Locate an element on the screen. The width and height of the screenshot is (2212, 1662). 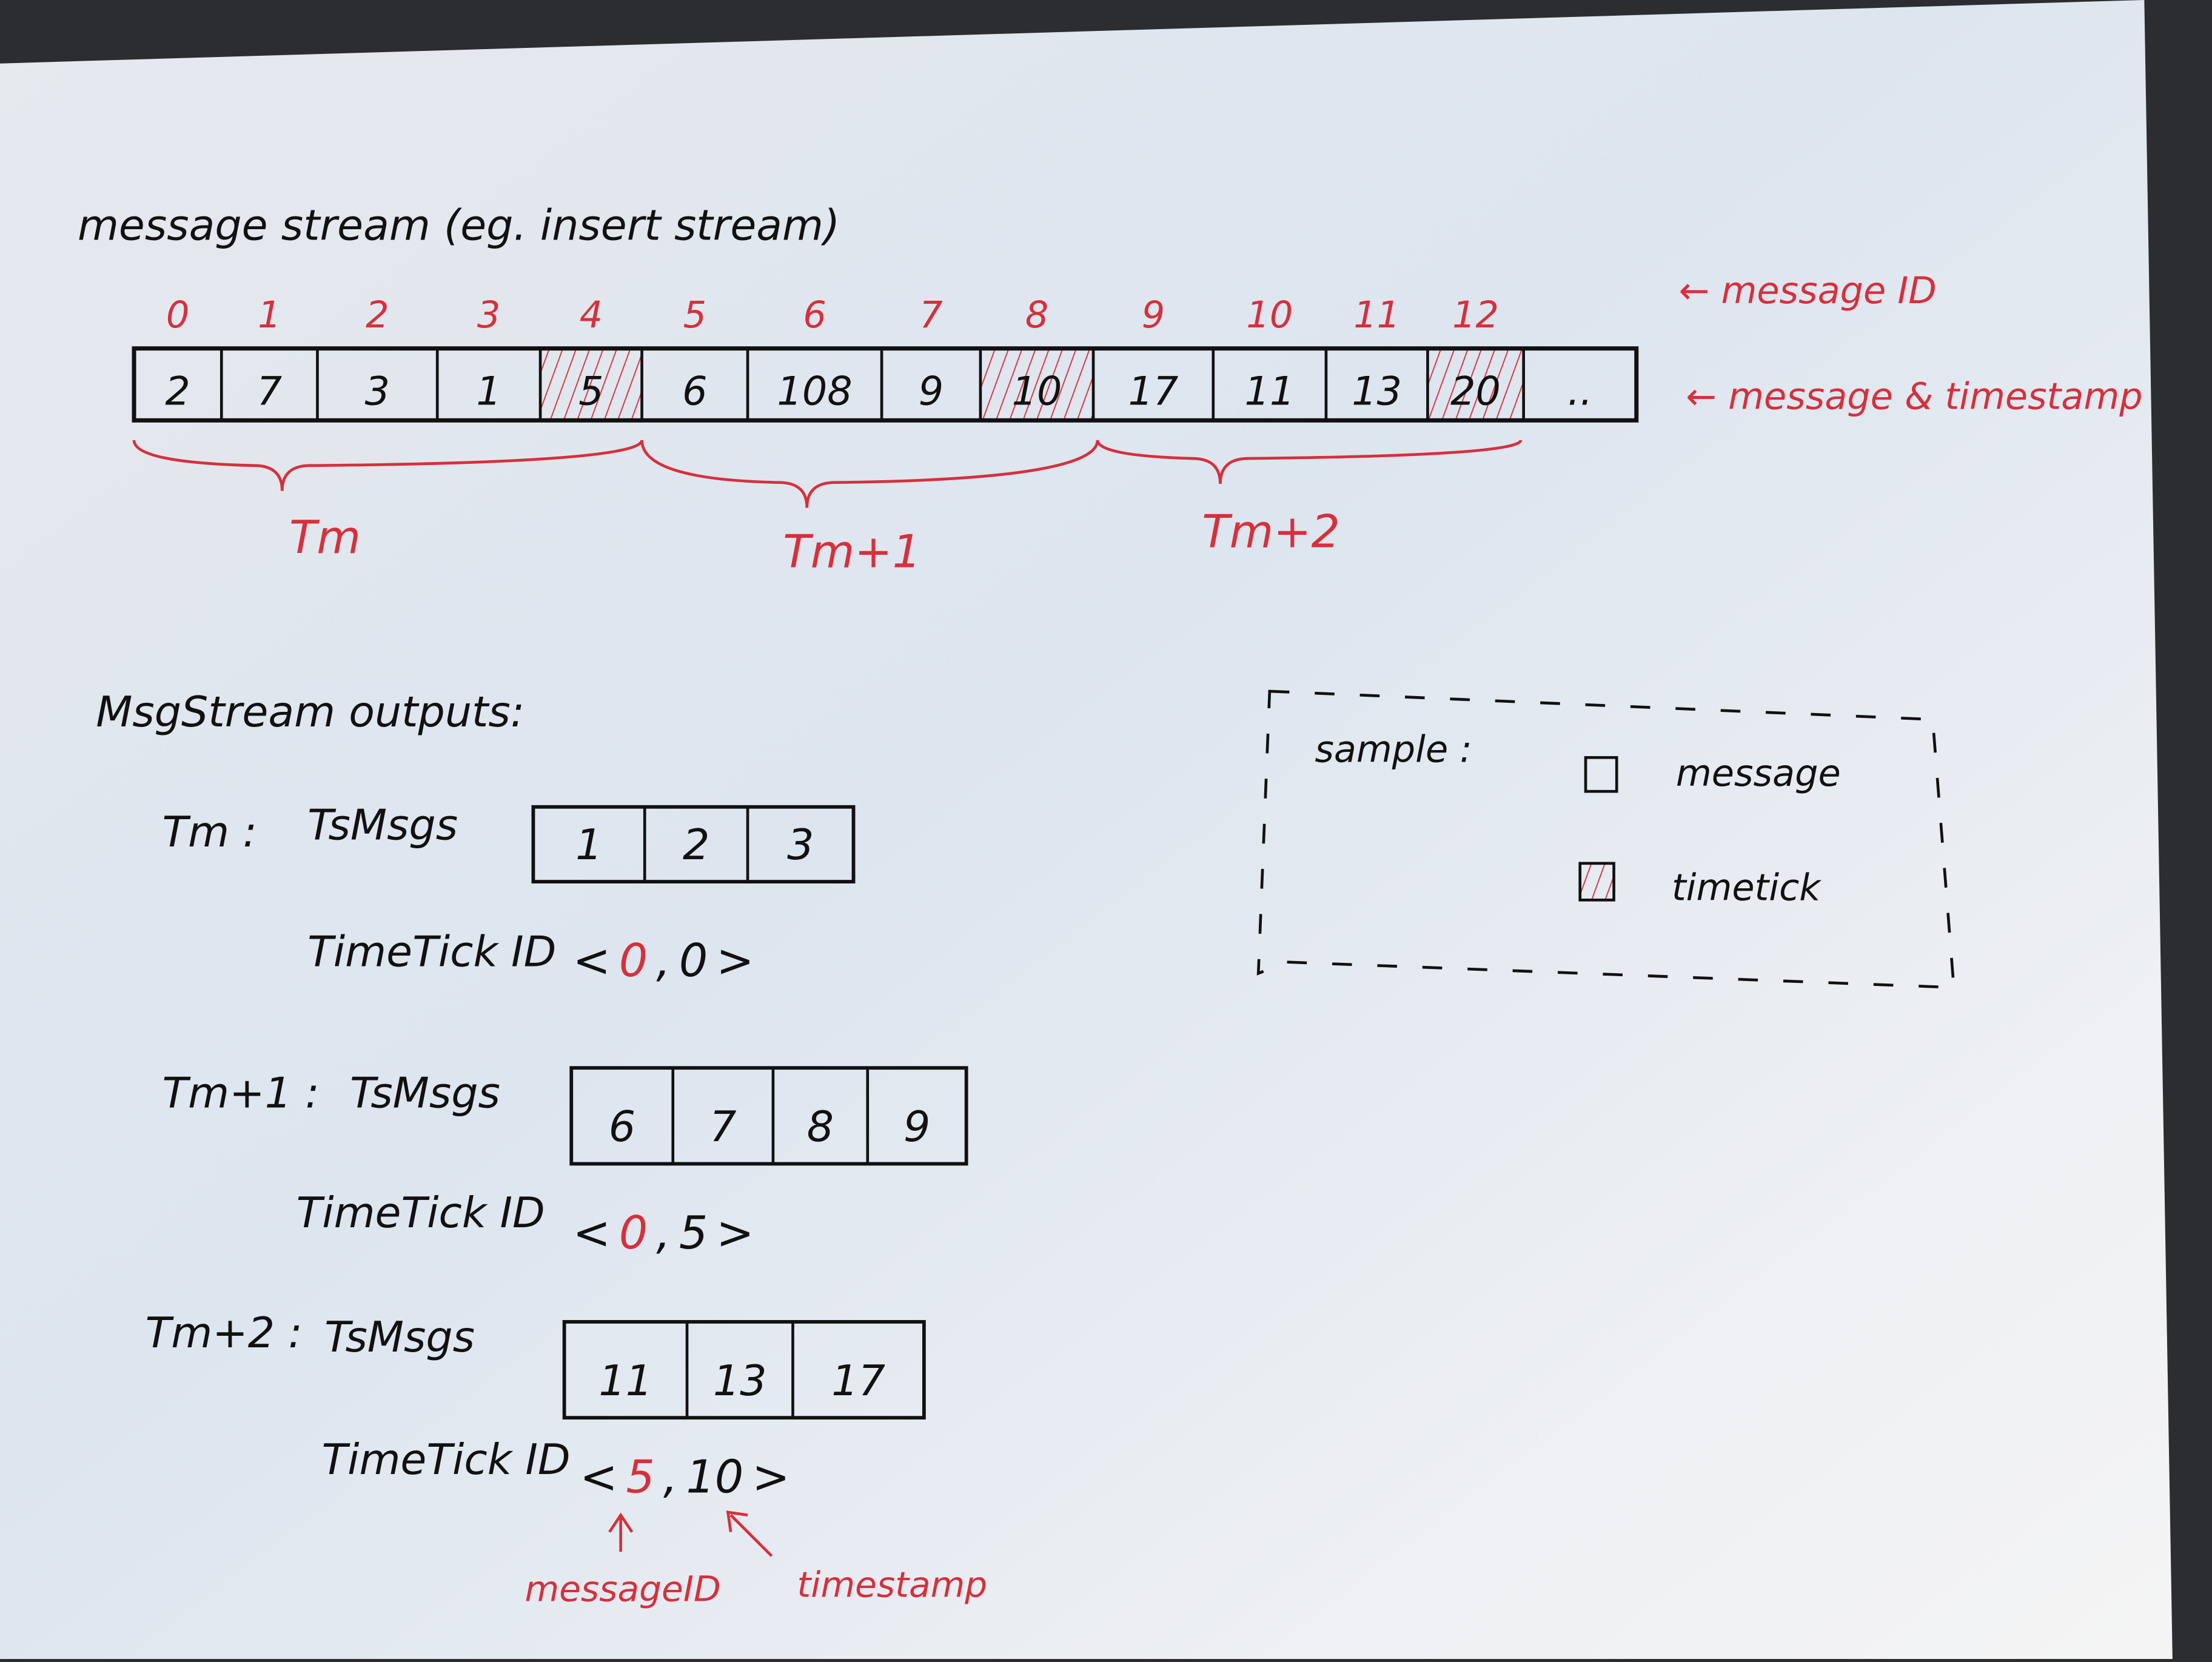
output-row: Tm+2 : TsMsgs 11 13 17 TimeTick ID <5, 10 > is located at coordinates (536, 1405).